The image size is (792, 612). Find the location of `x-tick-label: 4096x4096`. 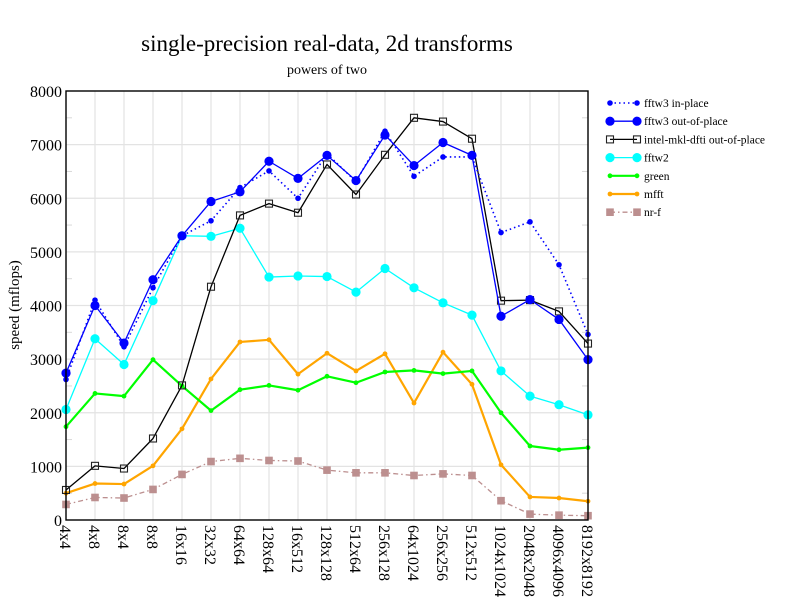

x-tick-label: 4096x4096 is located at coordinates (557, 561).